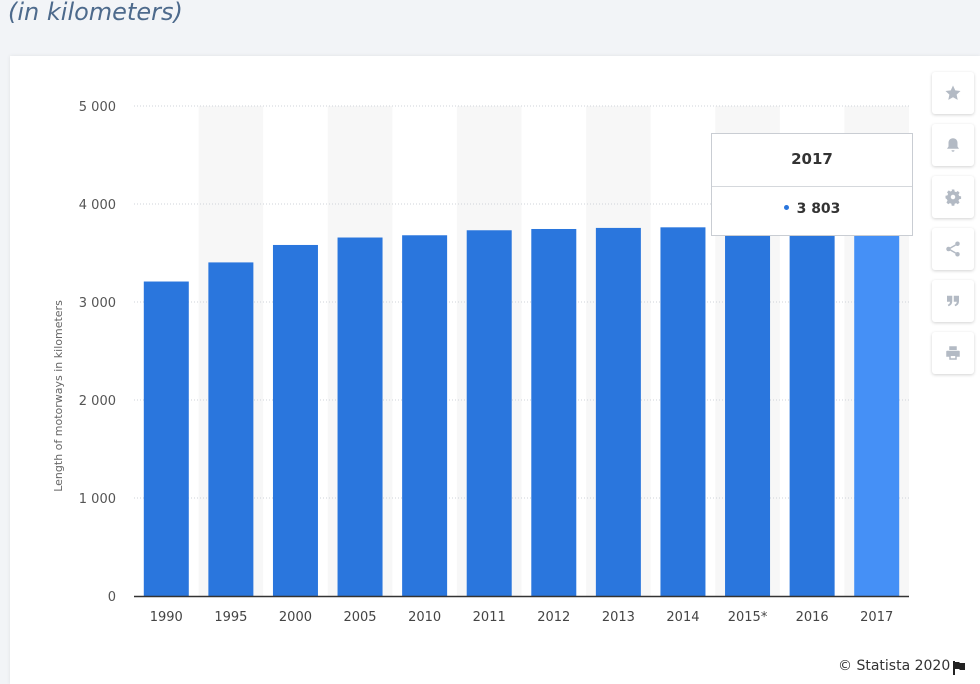 Image resolution: width=980 pixels, height=684 pixels. I want to click on cite-button, so click(953, 301).